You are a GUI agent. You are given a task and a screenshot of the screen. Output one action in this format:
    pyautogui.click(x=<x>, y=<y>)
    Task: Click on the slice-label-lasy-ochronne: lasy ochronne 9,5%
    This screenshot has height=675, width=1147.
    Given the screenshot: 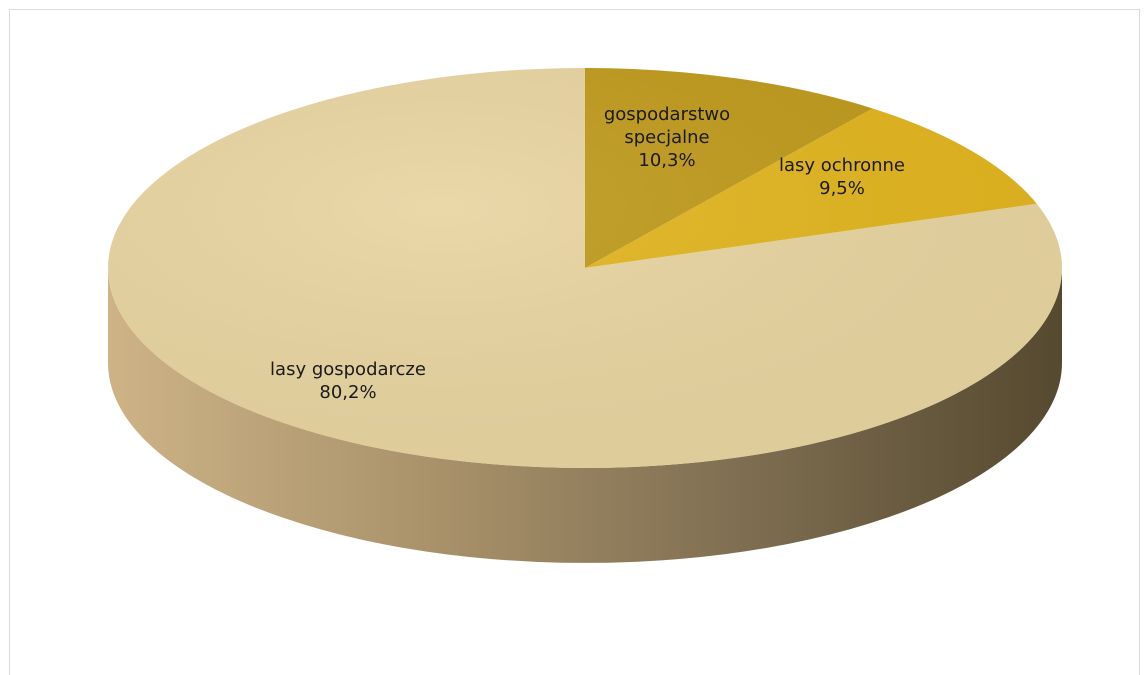 What is the action you would take?
    pyautogui.click(x=842, y=177)
    